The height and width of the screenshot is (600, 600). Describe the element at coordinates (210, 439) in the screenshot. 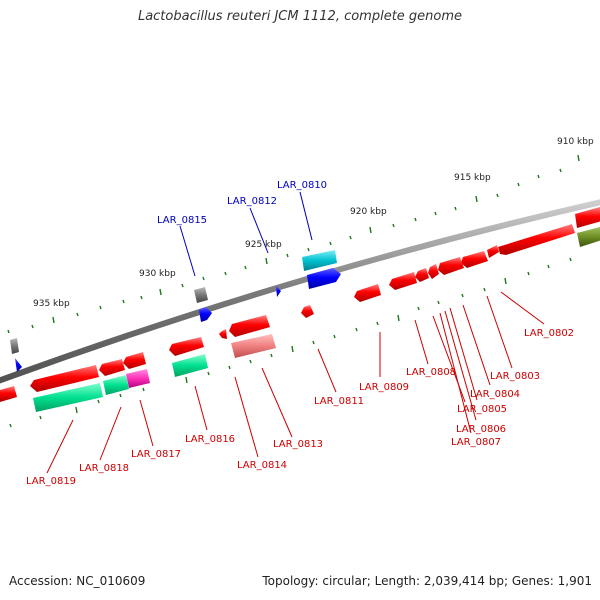

I see `gene-label-LAR_0816: LAR_0816` at that location.